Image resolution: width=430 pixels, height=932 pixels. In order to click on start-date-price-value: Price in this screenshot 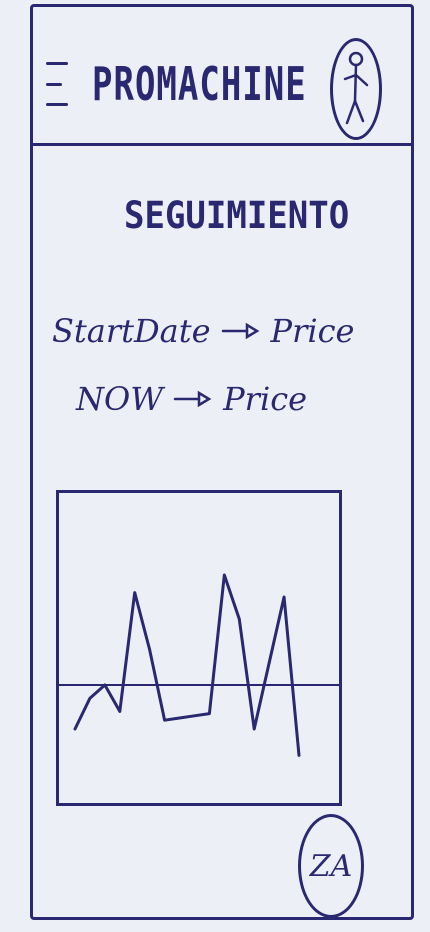, I will do `click(312, 331)`.